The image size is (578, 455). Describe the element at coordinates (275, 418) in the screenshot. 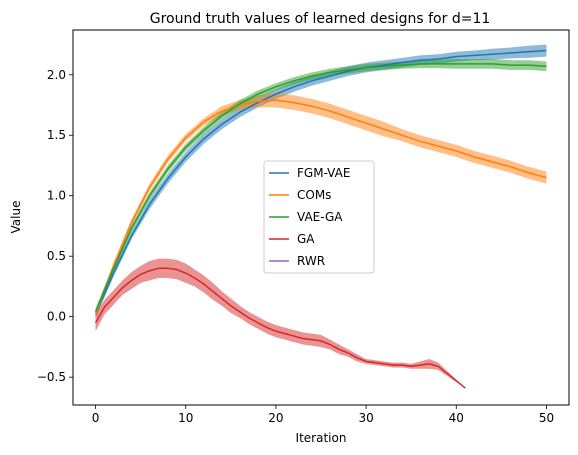

I see `x-tick-label: 20` at that location.